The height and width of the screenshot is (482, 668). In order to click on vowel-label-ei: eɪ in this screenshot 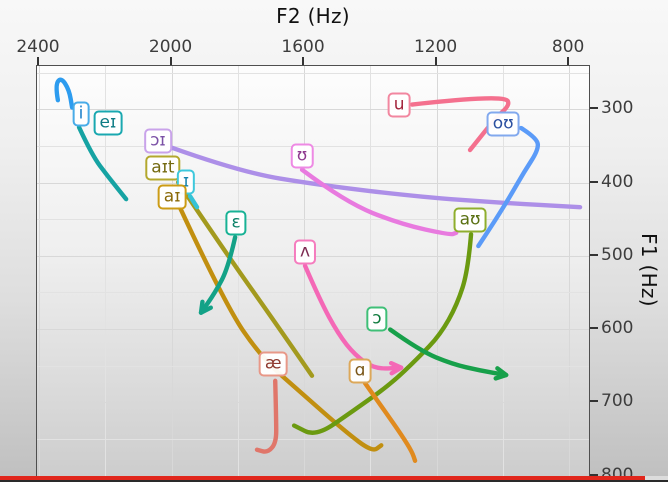, I will do `click(108, 123)`.